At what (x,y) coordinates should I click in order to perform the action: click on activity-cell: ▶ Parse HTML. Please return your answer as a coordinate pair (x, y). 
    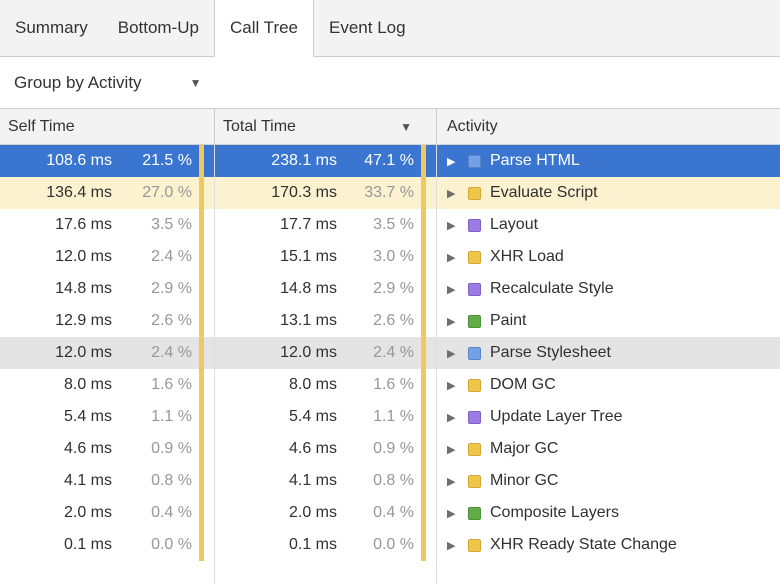
    Looking at the image, I should click on (608, 161).